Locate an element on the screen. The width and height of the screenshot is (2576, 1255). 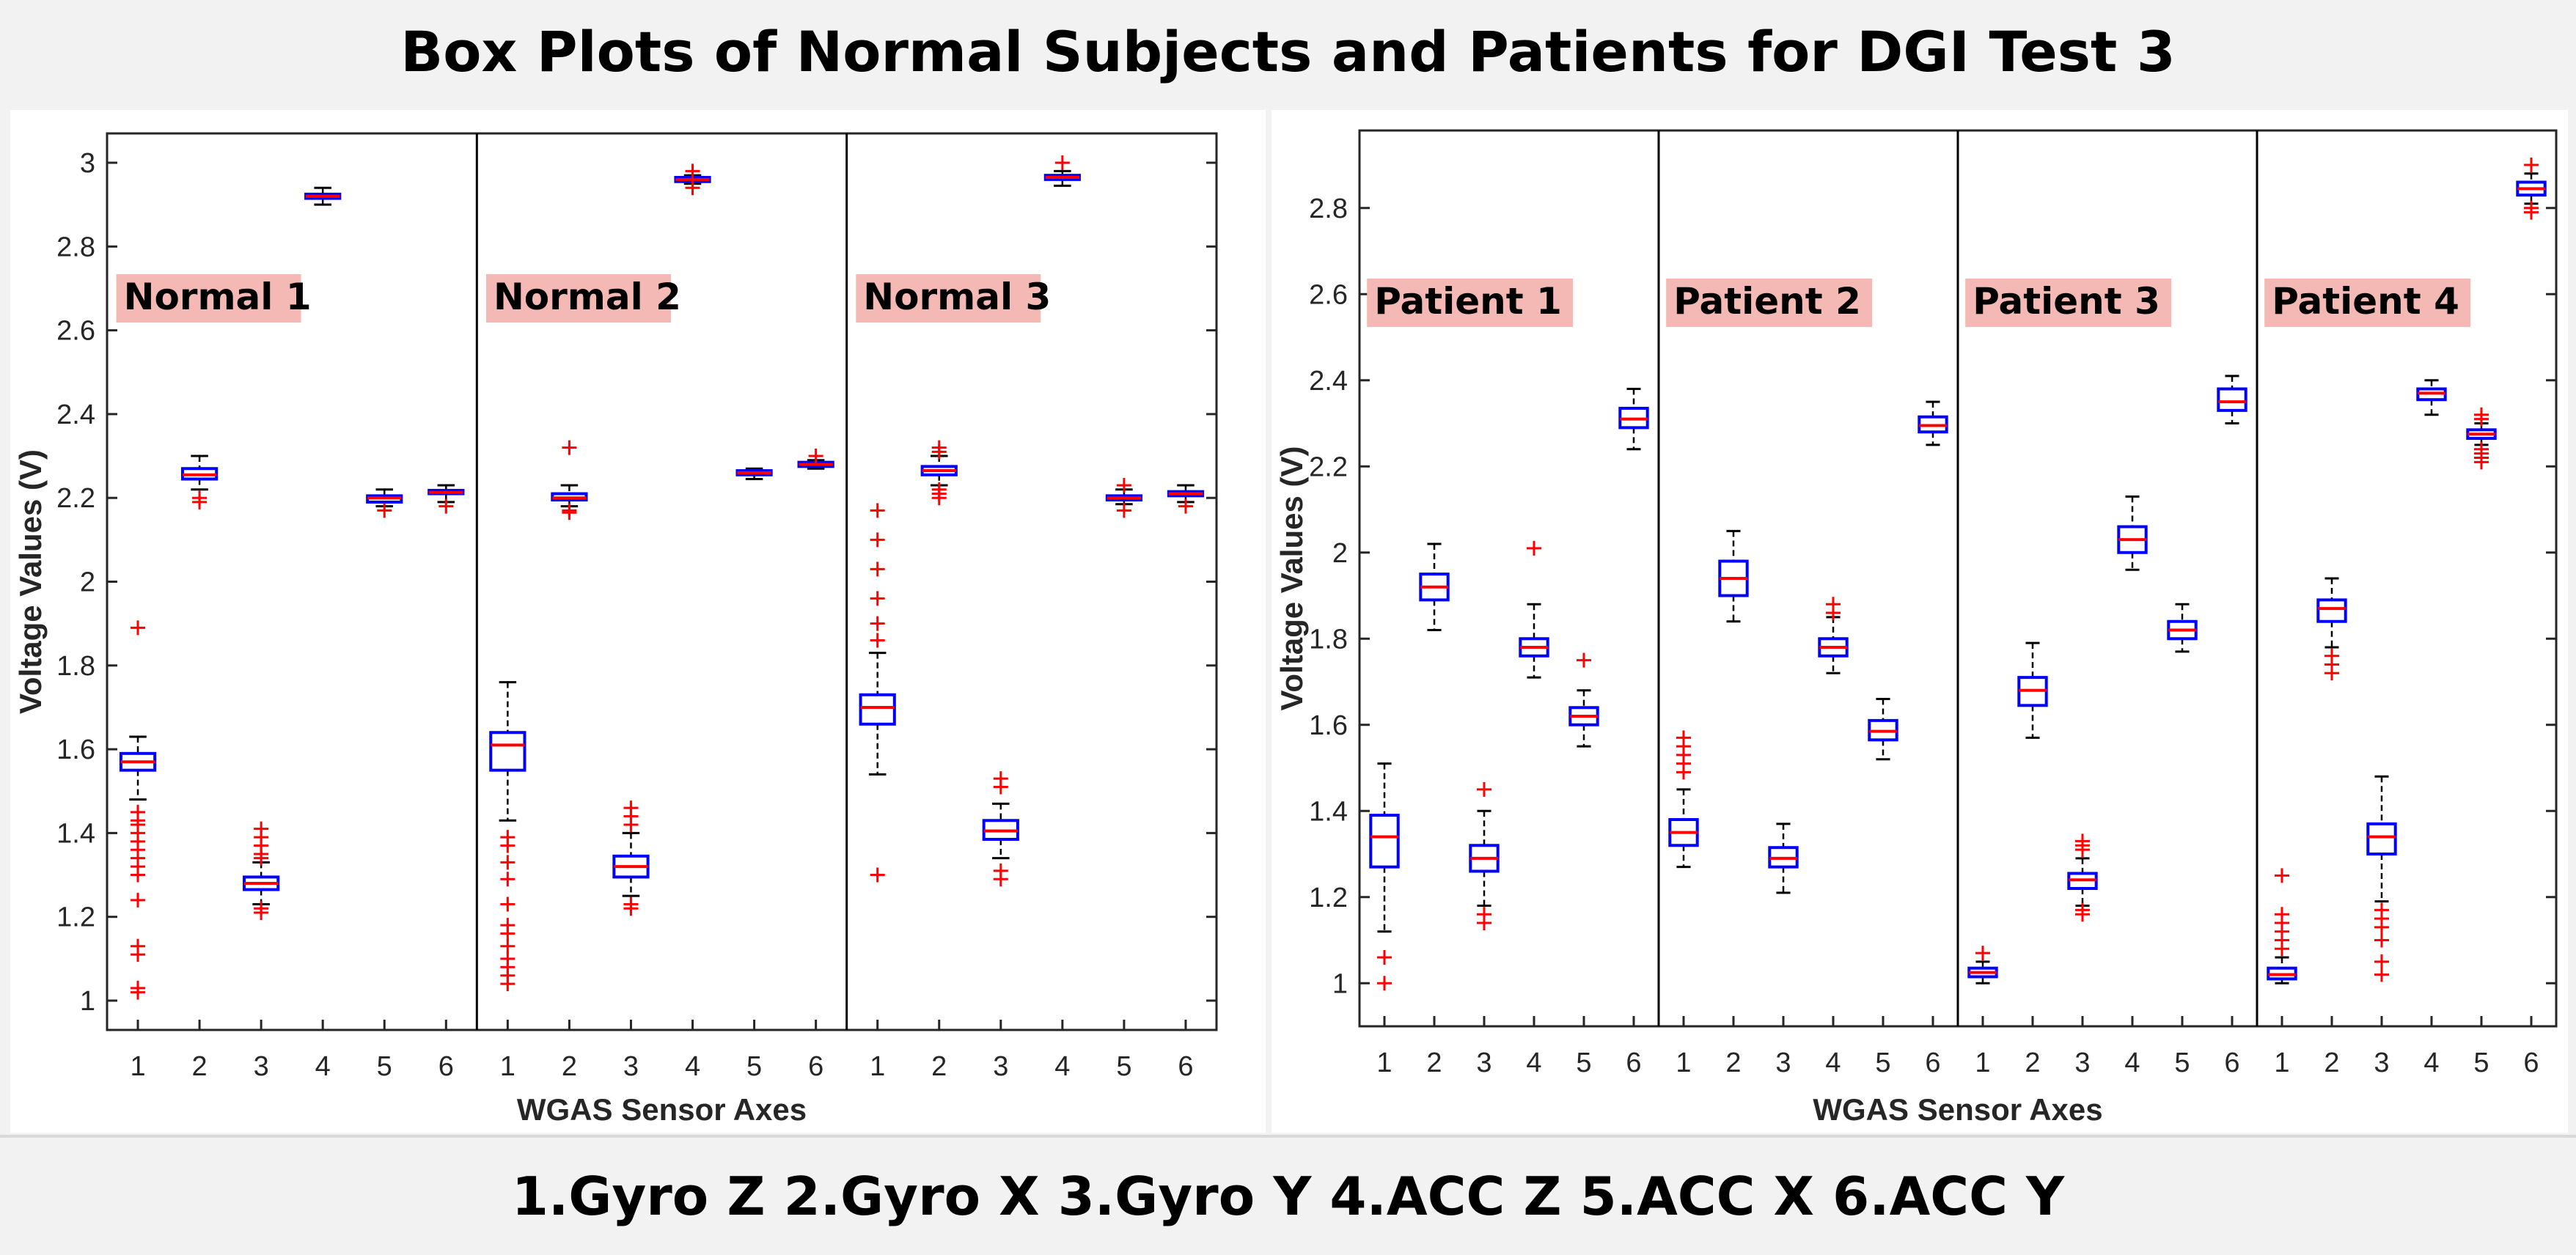
group-label: Patient 3 is located at coordinates (2067, 301).